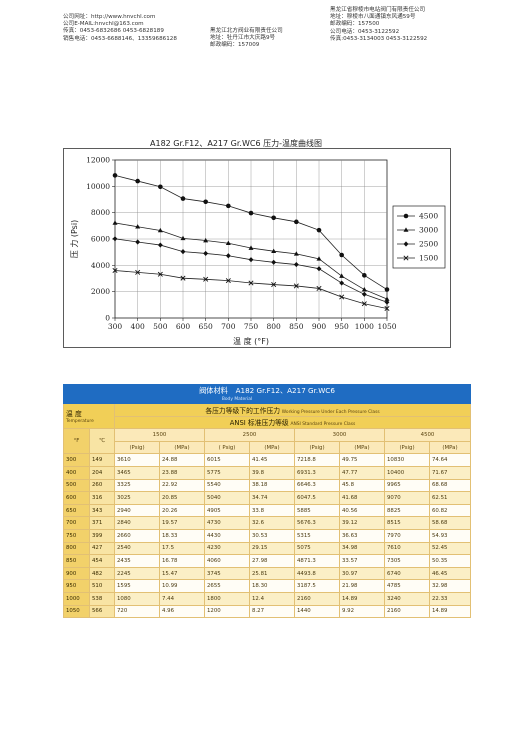  I want to click on temp-f-cell: 800, so click(76, 548).